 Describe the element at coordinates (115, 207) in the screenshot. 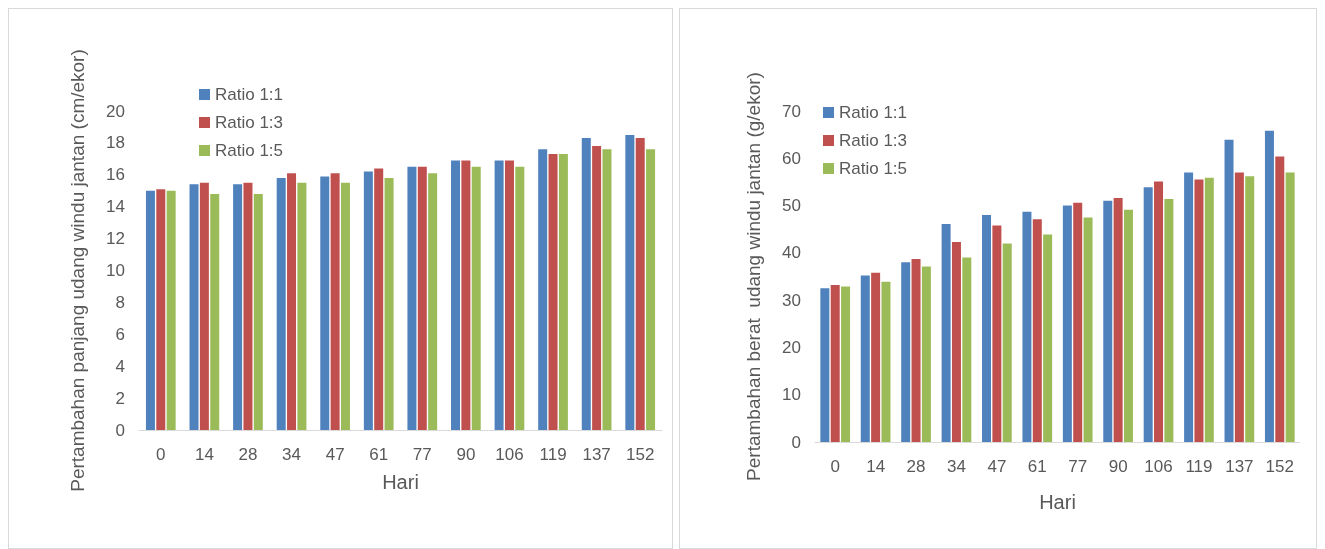

I see `y-tick-label: 14` at that location.